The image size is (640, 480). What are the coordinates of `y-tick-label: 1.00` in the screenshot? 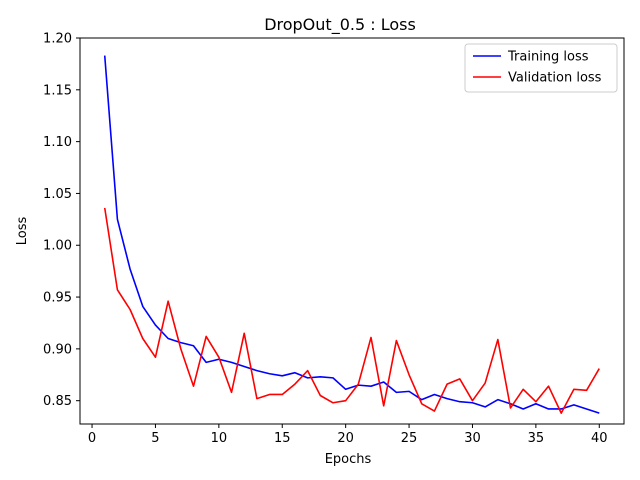 It's located at (57, 246).